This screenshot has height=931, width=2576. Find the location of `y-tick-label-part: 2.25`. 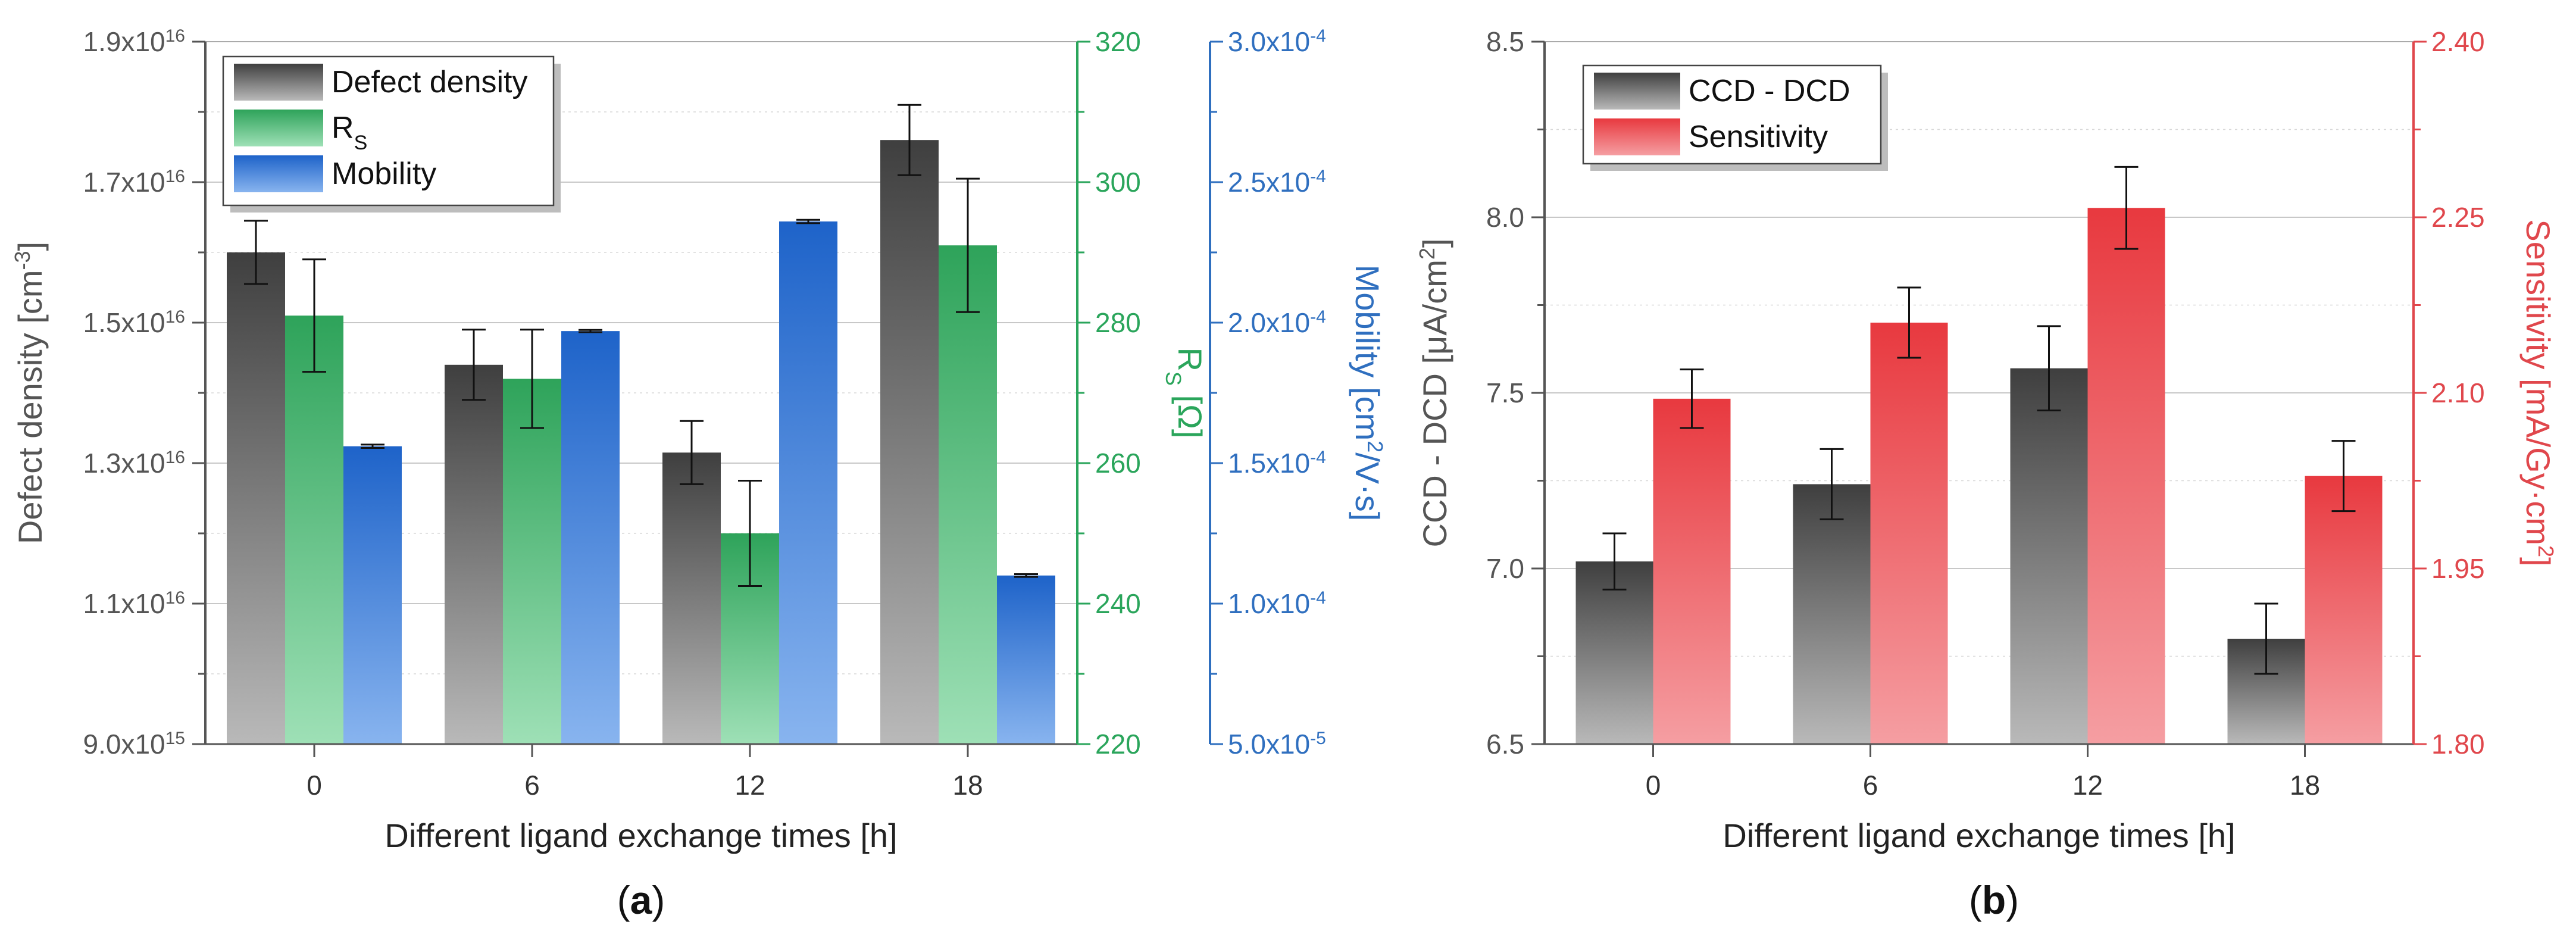

y-tick-label-part: 2.25 is located at coordinates (2458, 217).